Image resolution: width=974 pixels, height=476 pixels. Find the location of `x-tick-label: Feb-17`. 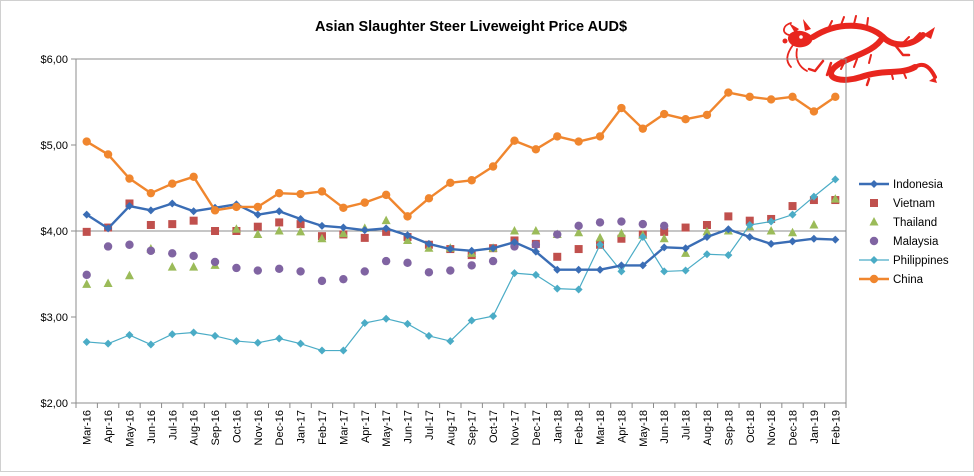

x-tick-label: Feb-17 is located at coordinates (323, 427).